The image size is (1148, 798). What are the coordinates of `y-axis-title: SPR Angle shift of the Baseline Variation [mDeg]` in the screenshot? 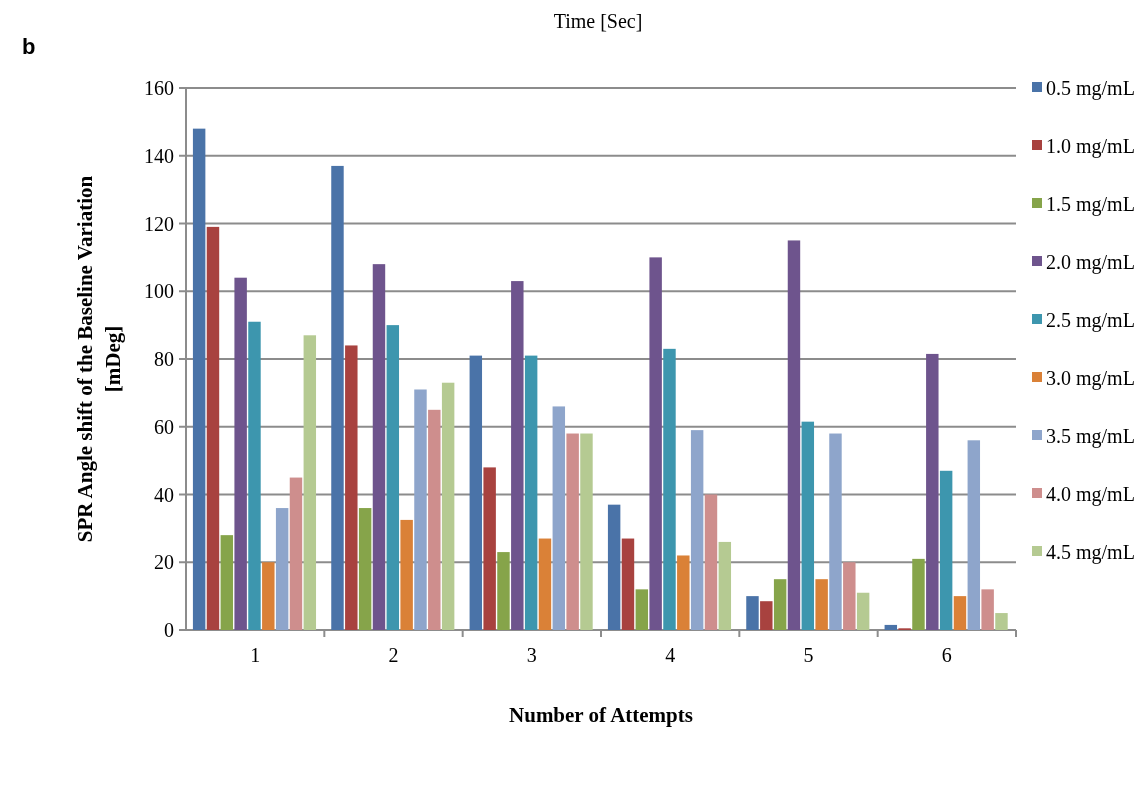 It's located at (99, 359).